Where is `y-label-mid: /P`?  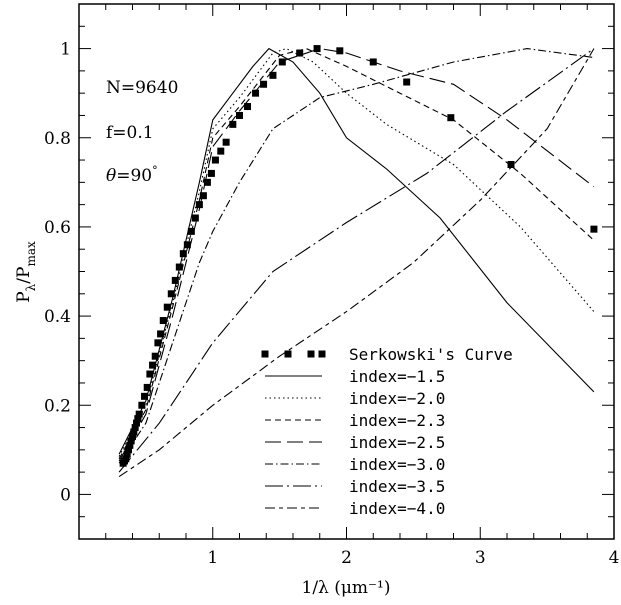
y-label-mid: /P is located at coordinates (24, 275).